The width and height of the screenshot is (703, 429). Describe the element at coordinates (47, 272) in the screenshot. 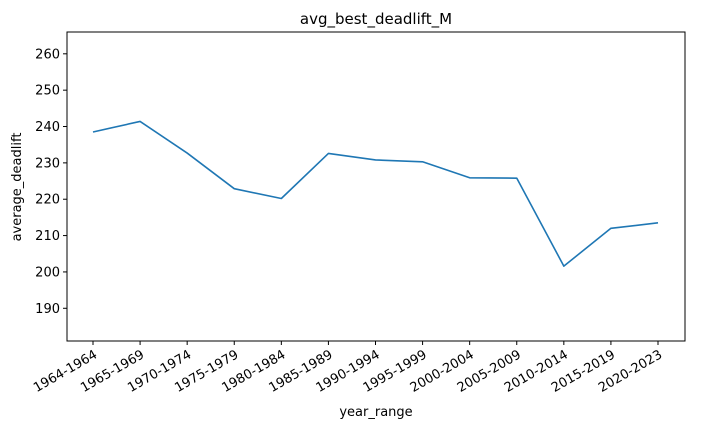

I see `y-tick-label: 200` at that location.